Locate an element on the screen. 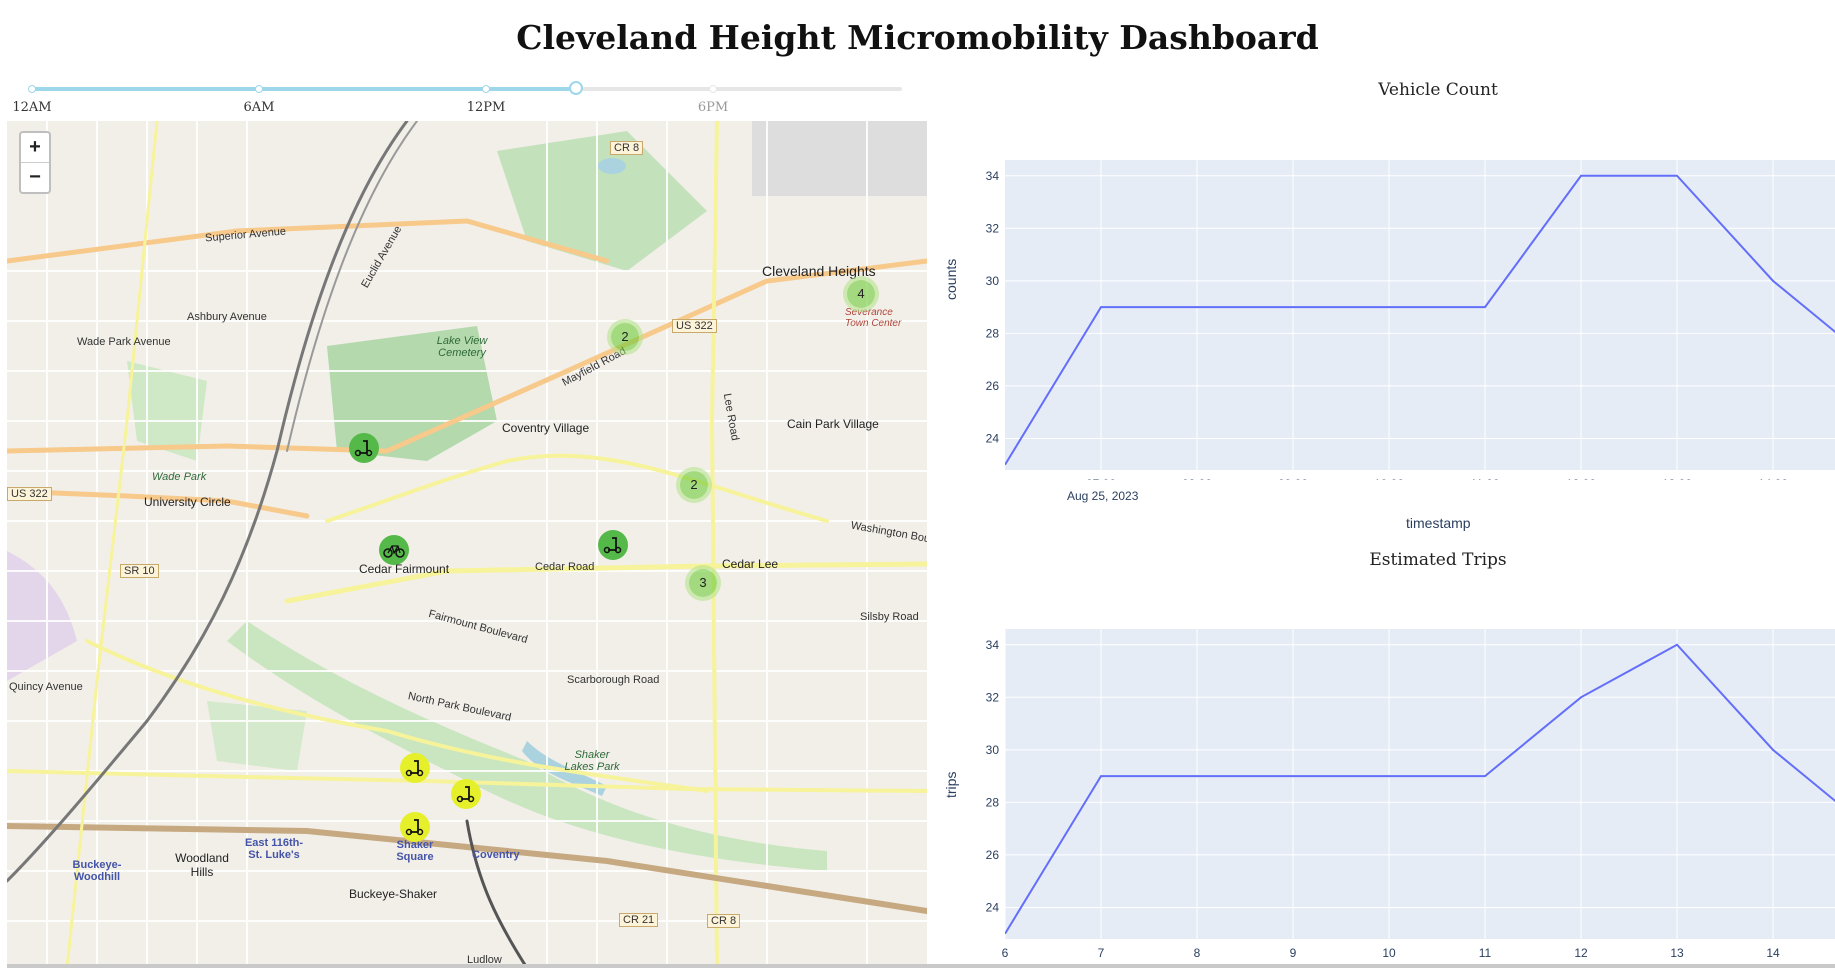 The width and height of the screenshot is (1835, 968). map-label-buckeye-shaker: Buckeye-Shaker is located at coordinates (393, 894).